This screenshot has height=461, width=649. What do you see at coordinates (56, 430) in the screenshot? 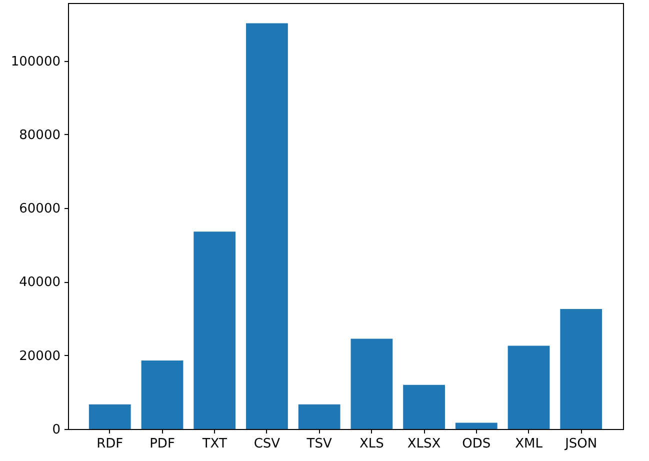
I see `y-tick-label: 0` at bounding box center [56, 430].